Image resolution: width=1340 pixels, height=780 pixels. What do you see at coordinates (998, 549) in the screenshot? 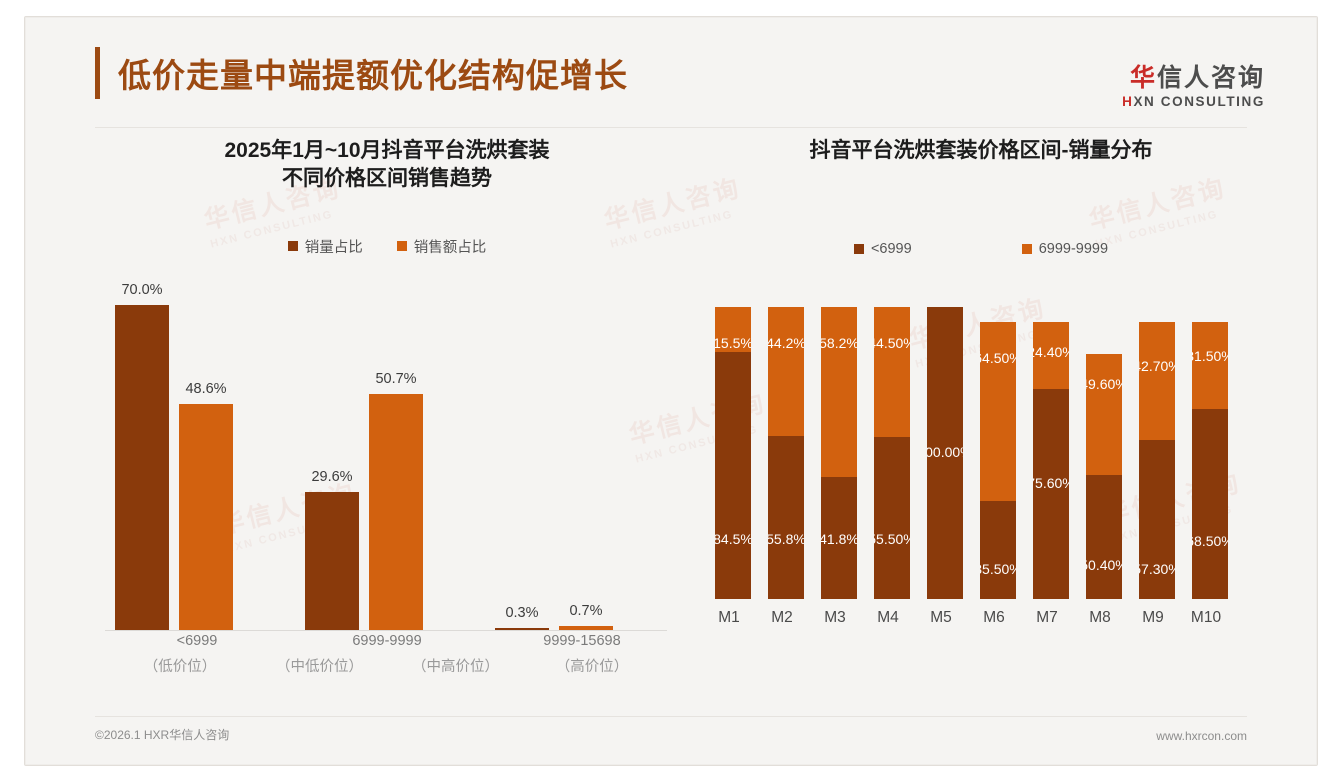
I see `segment-low-price: 35.50%` at bounding box center [998, 549].